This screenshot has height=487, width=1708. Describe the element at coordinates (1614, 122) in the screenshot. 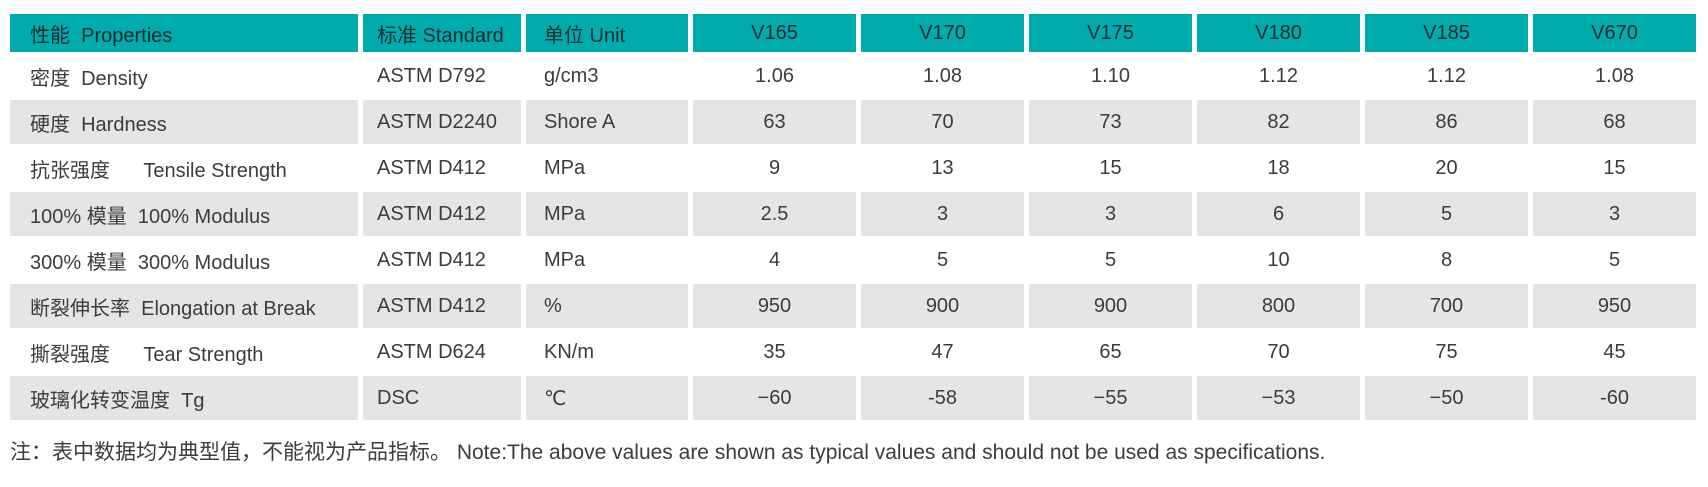

I see `value-cell: 68` at that location.